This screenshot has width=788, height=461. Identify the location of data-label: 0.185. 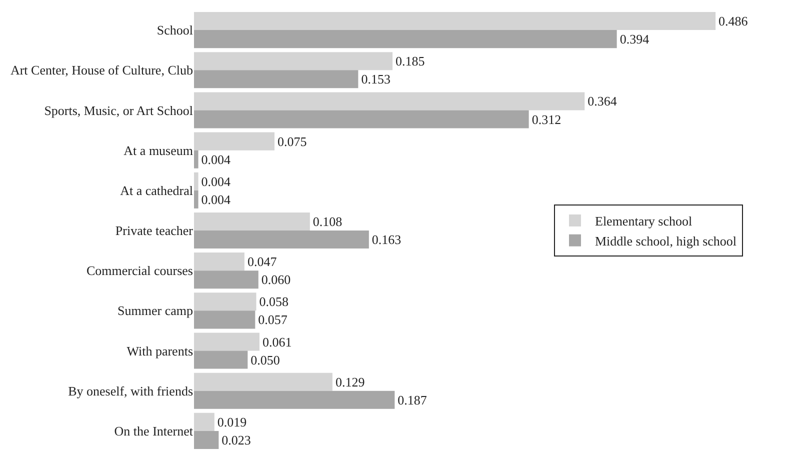
(410, 61).